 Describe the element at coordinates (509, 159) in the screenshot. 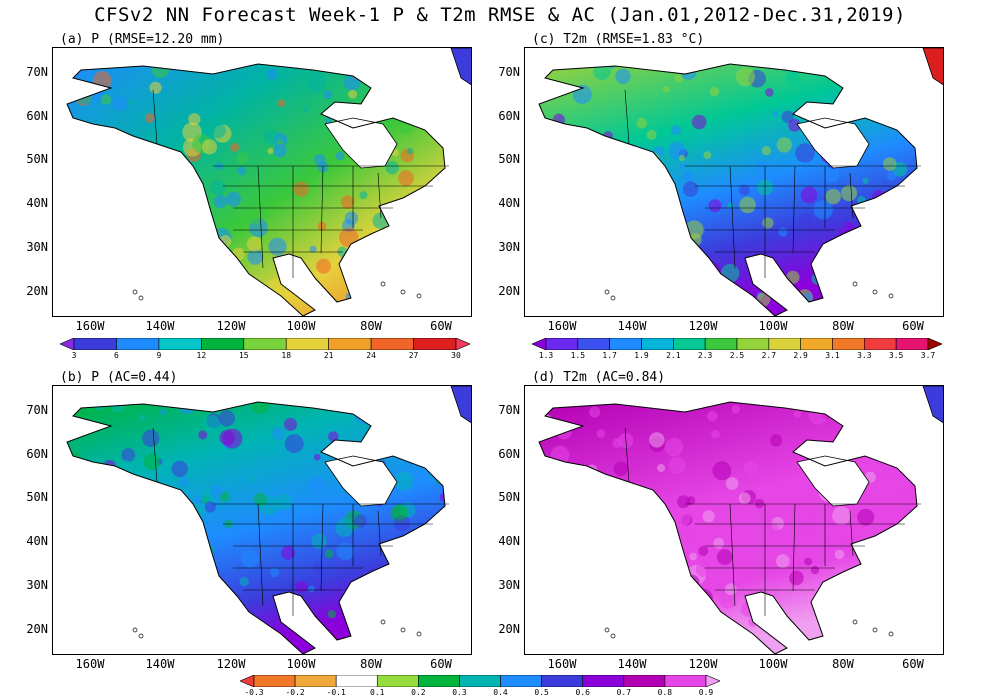

I see `lat-tick-label: 50N` at that location.